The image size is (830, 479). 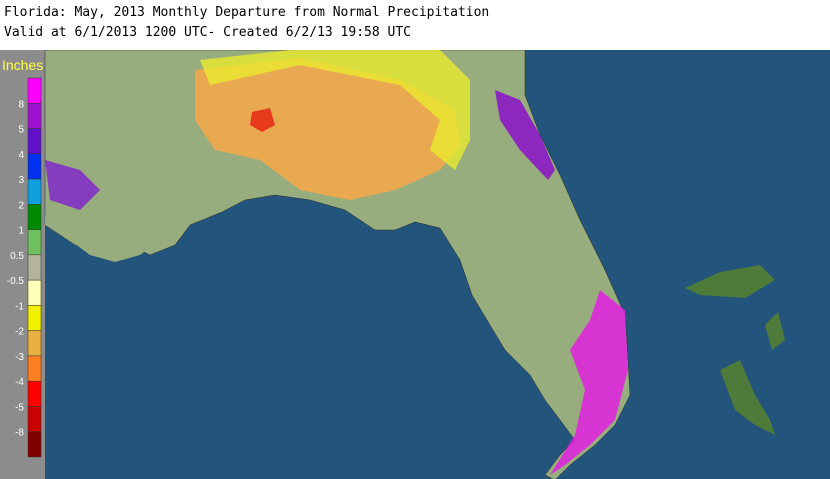 What do you see at coordinates (19, 433) in the screenshot?
I see `legend-label: -8` at bounding box center [19, 433].